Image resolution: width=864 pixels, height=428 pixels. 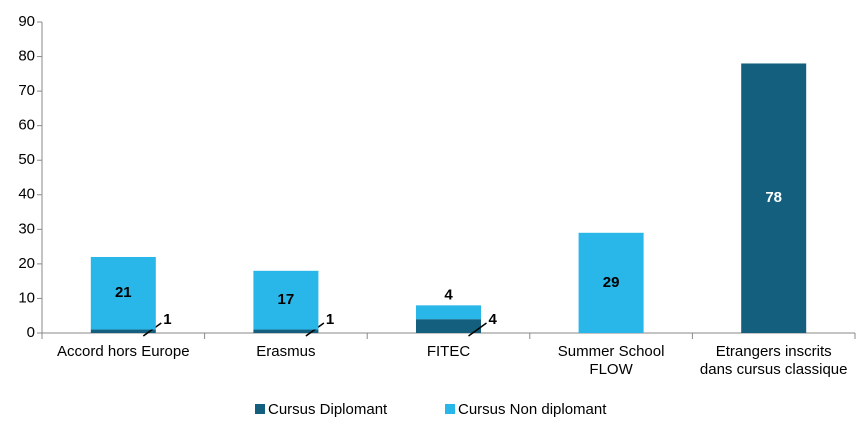 What do you see at coordinates (532, 409) in the screenshot?
I see `legend-label: Cursus Non diplomant` at bounding box center [532, 409].